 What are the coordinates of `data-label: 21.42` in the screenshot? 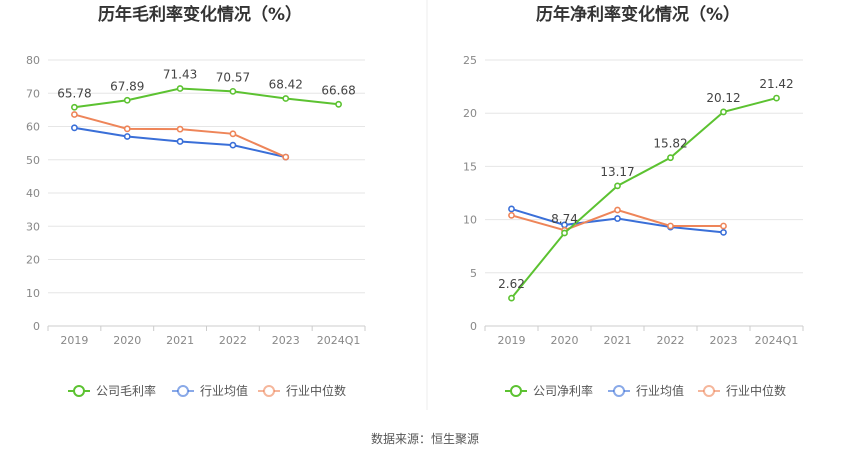 It's located at (776, 84).